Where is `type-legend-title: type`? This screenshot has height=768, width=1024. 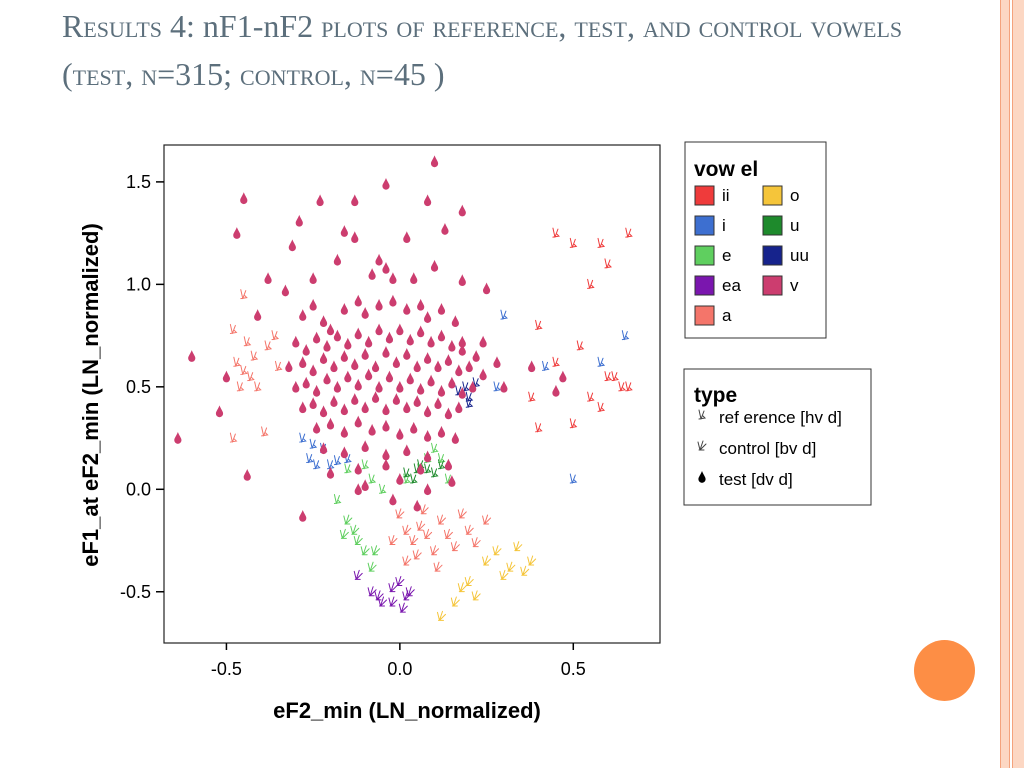 type-legend-title: type is located at coordinates (715, 395).